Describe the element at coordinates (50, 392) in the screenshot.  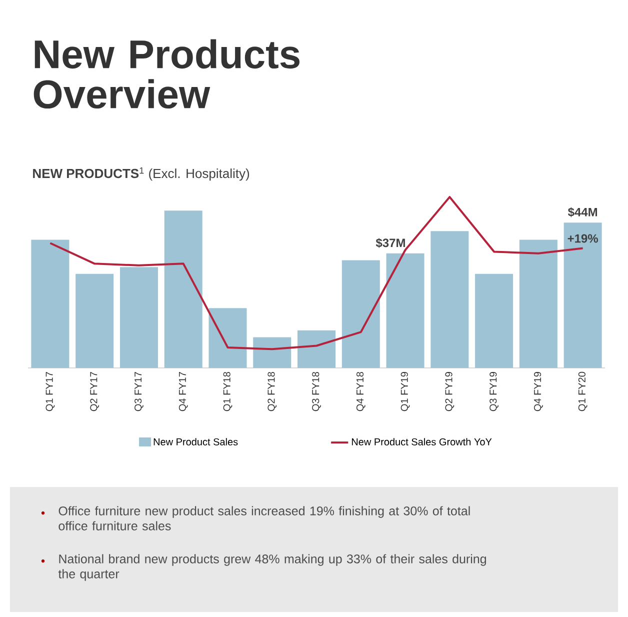
I see `x-tick-label: Q1 FY17` at that location.